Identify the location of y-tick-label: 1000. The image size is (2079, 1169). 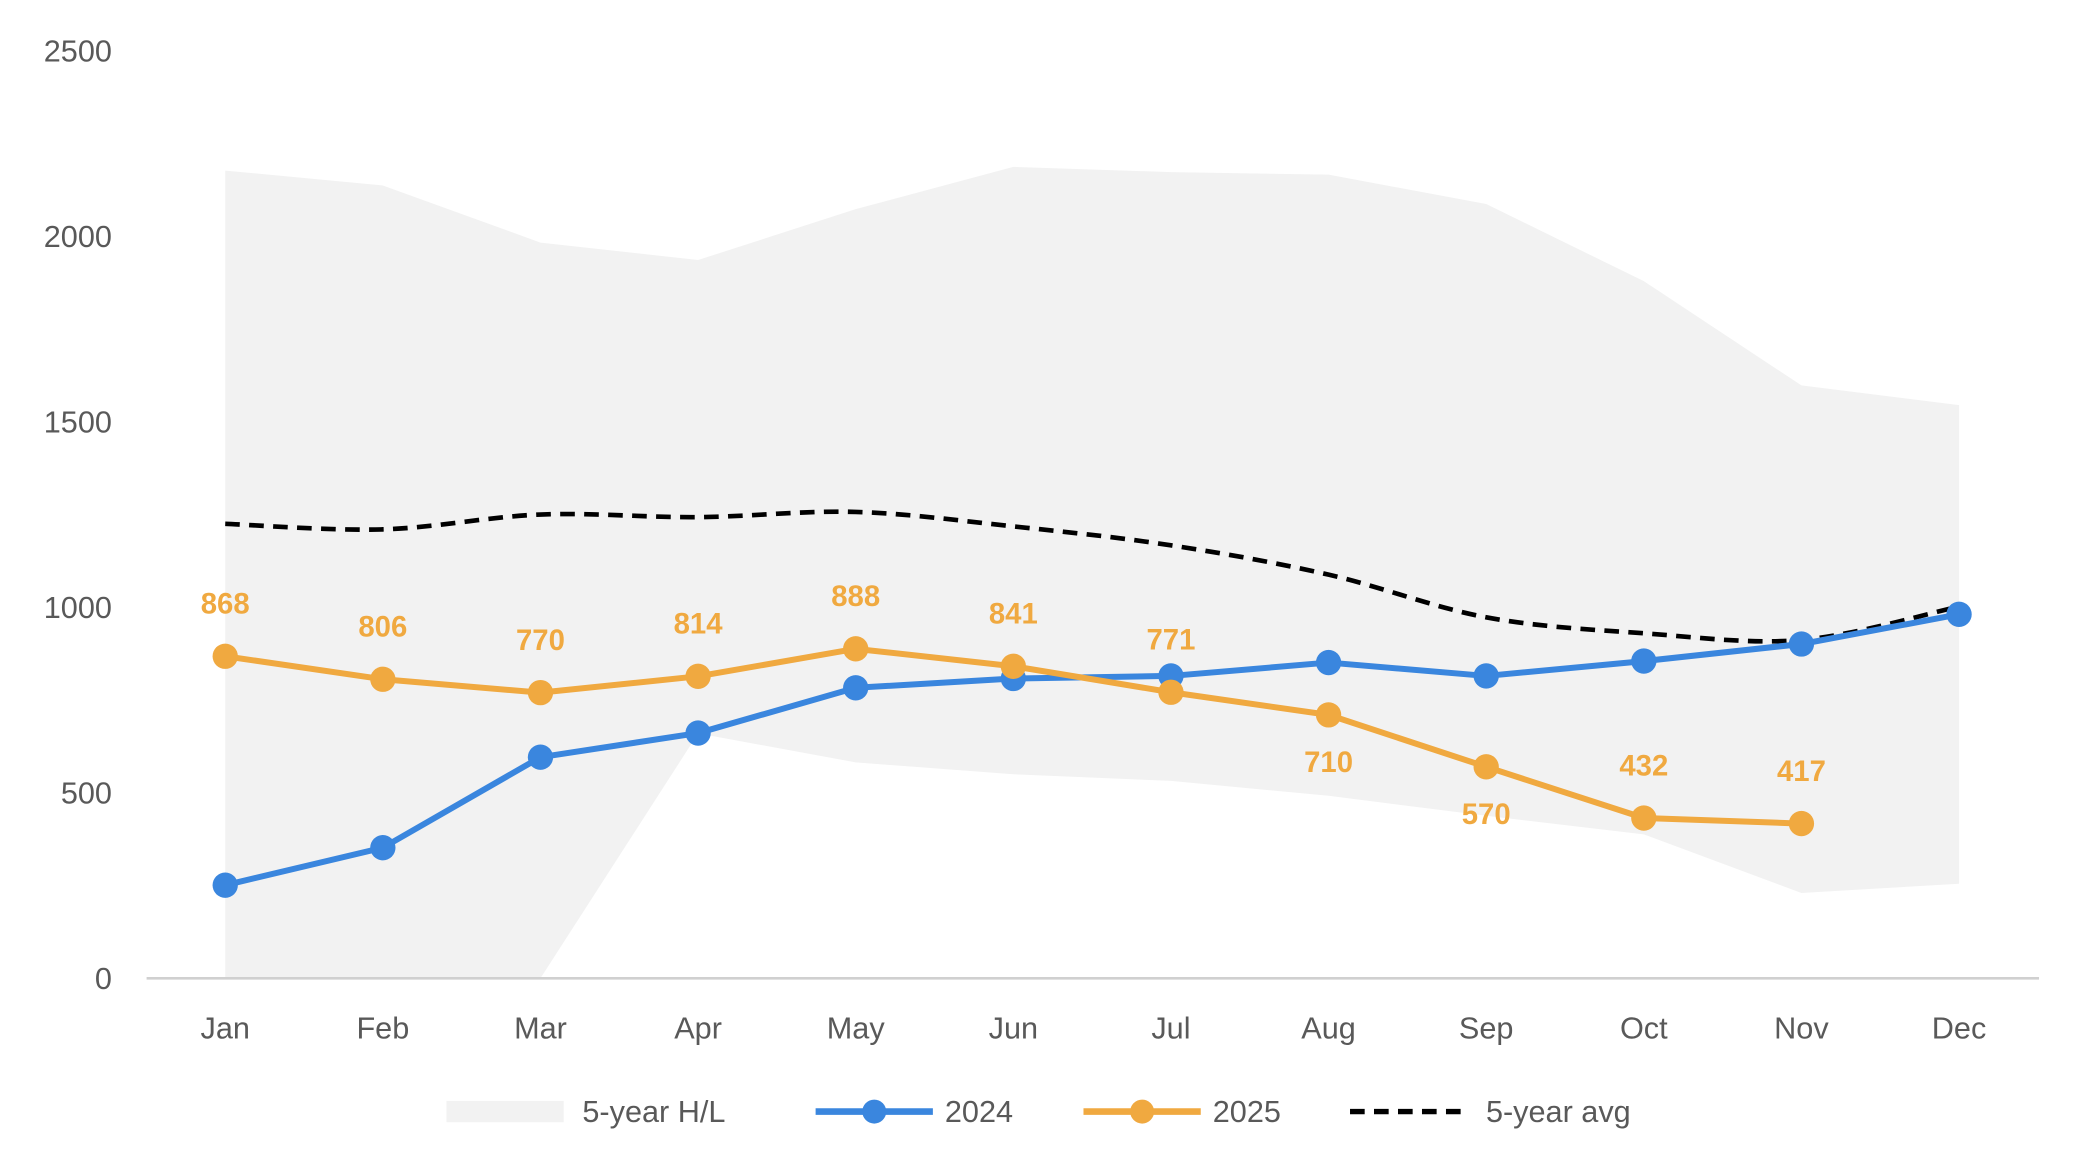
(78, 608).